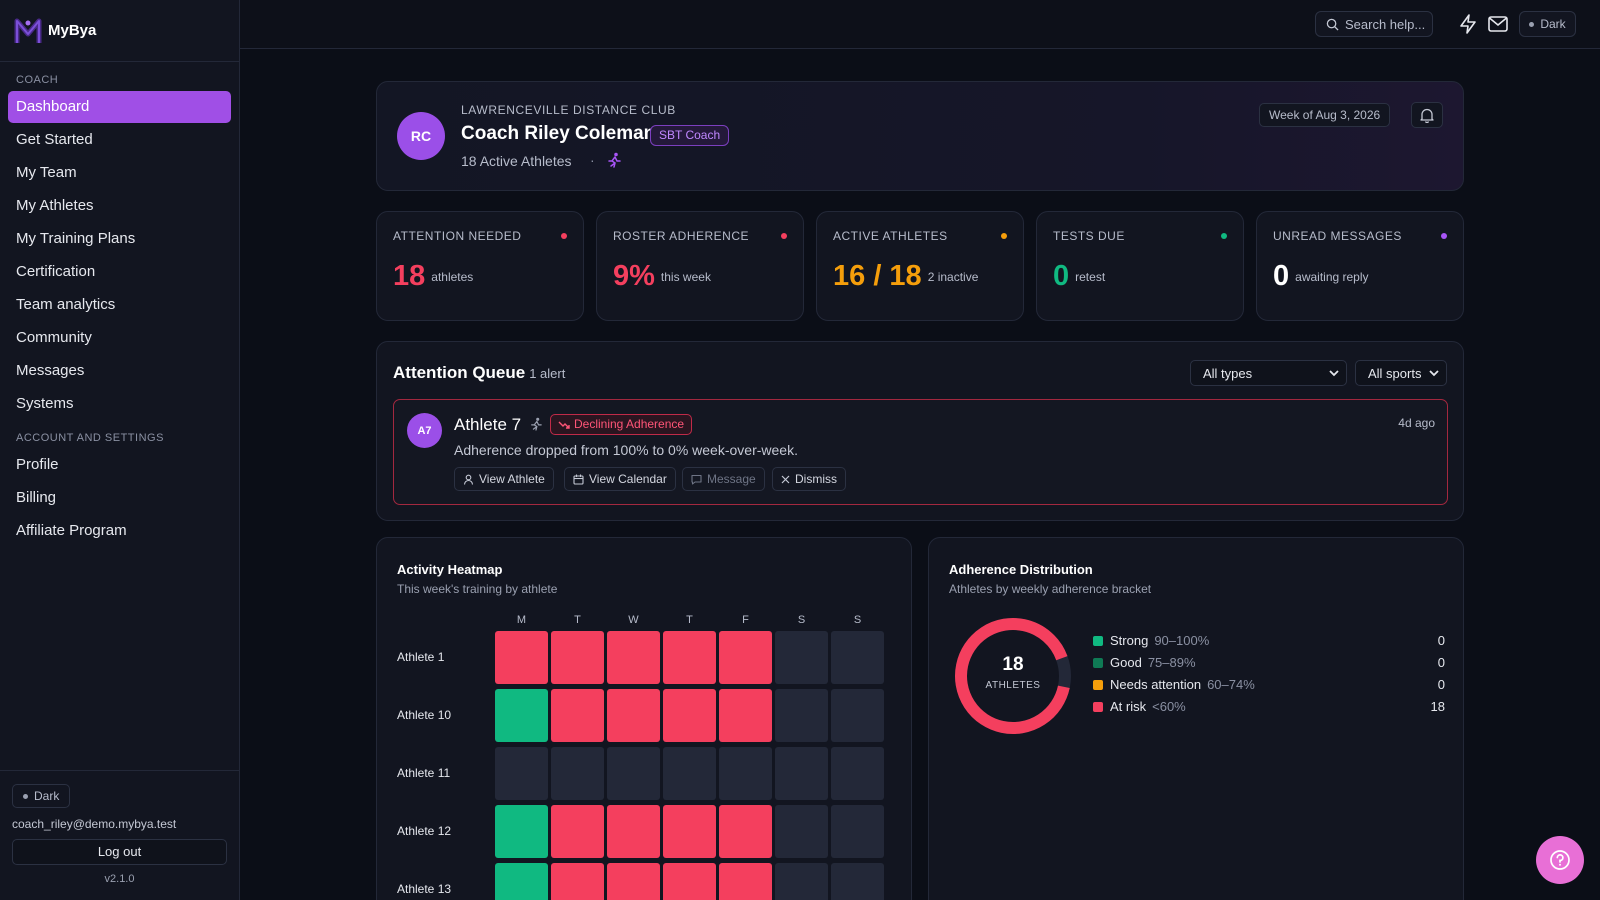 The width and height of the screenshot is (1600, 900). What do you see at coordinates (46, 172) in the screenshot?
I see `sidebar-item-my-team: My Team` at bounding box center [46, 172].